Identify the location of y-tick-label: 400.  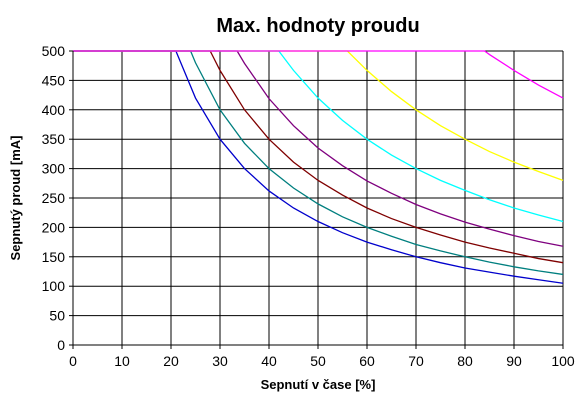
(54, 110).